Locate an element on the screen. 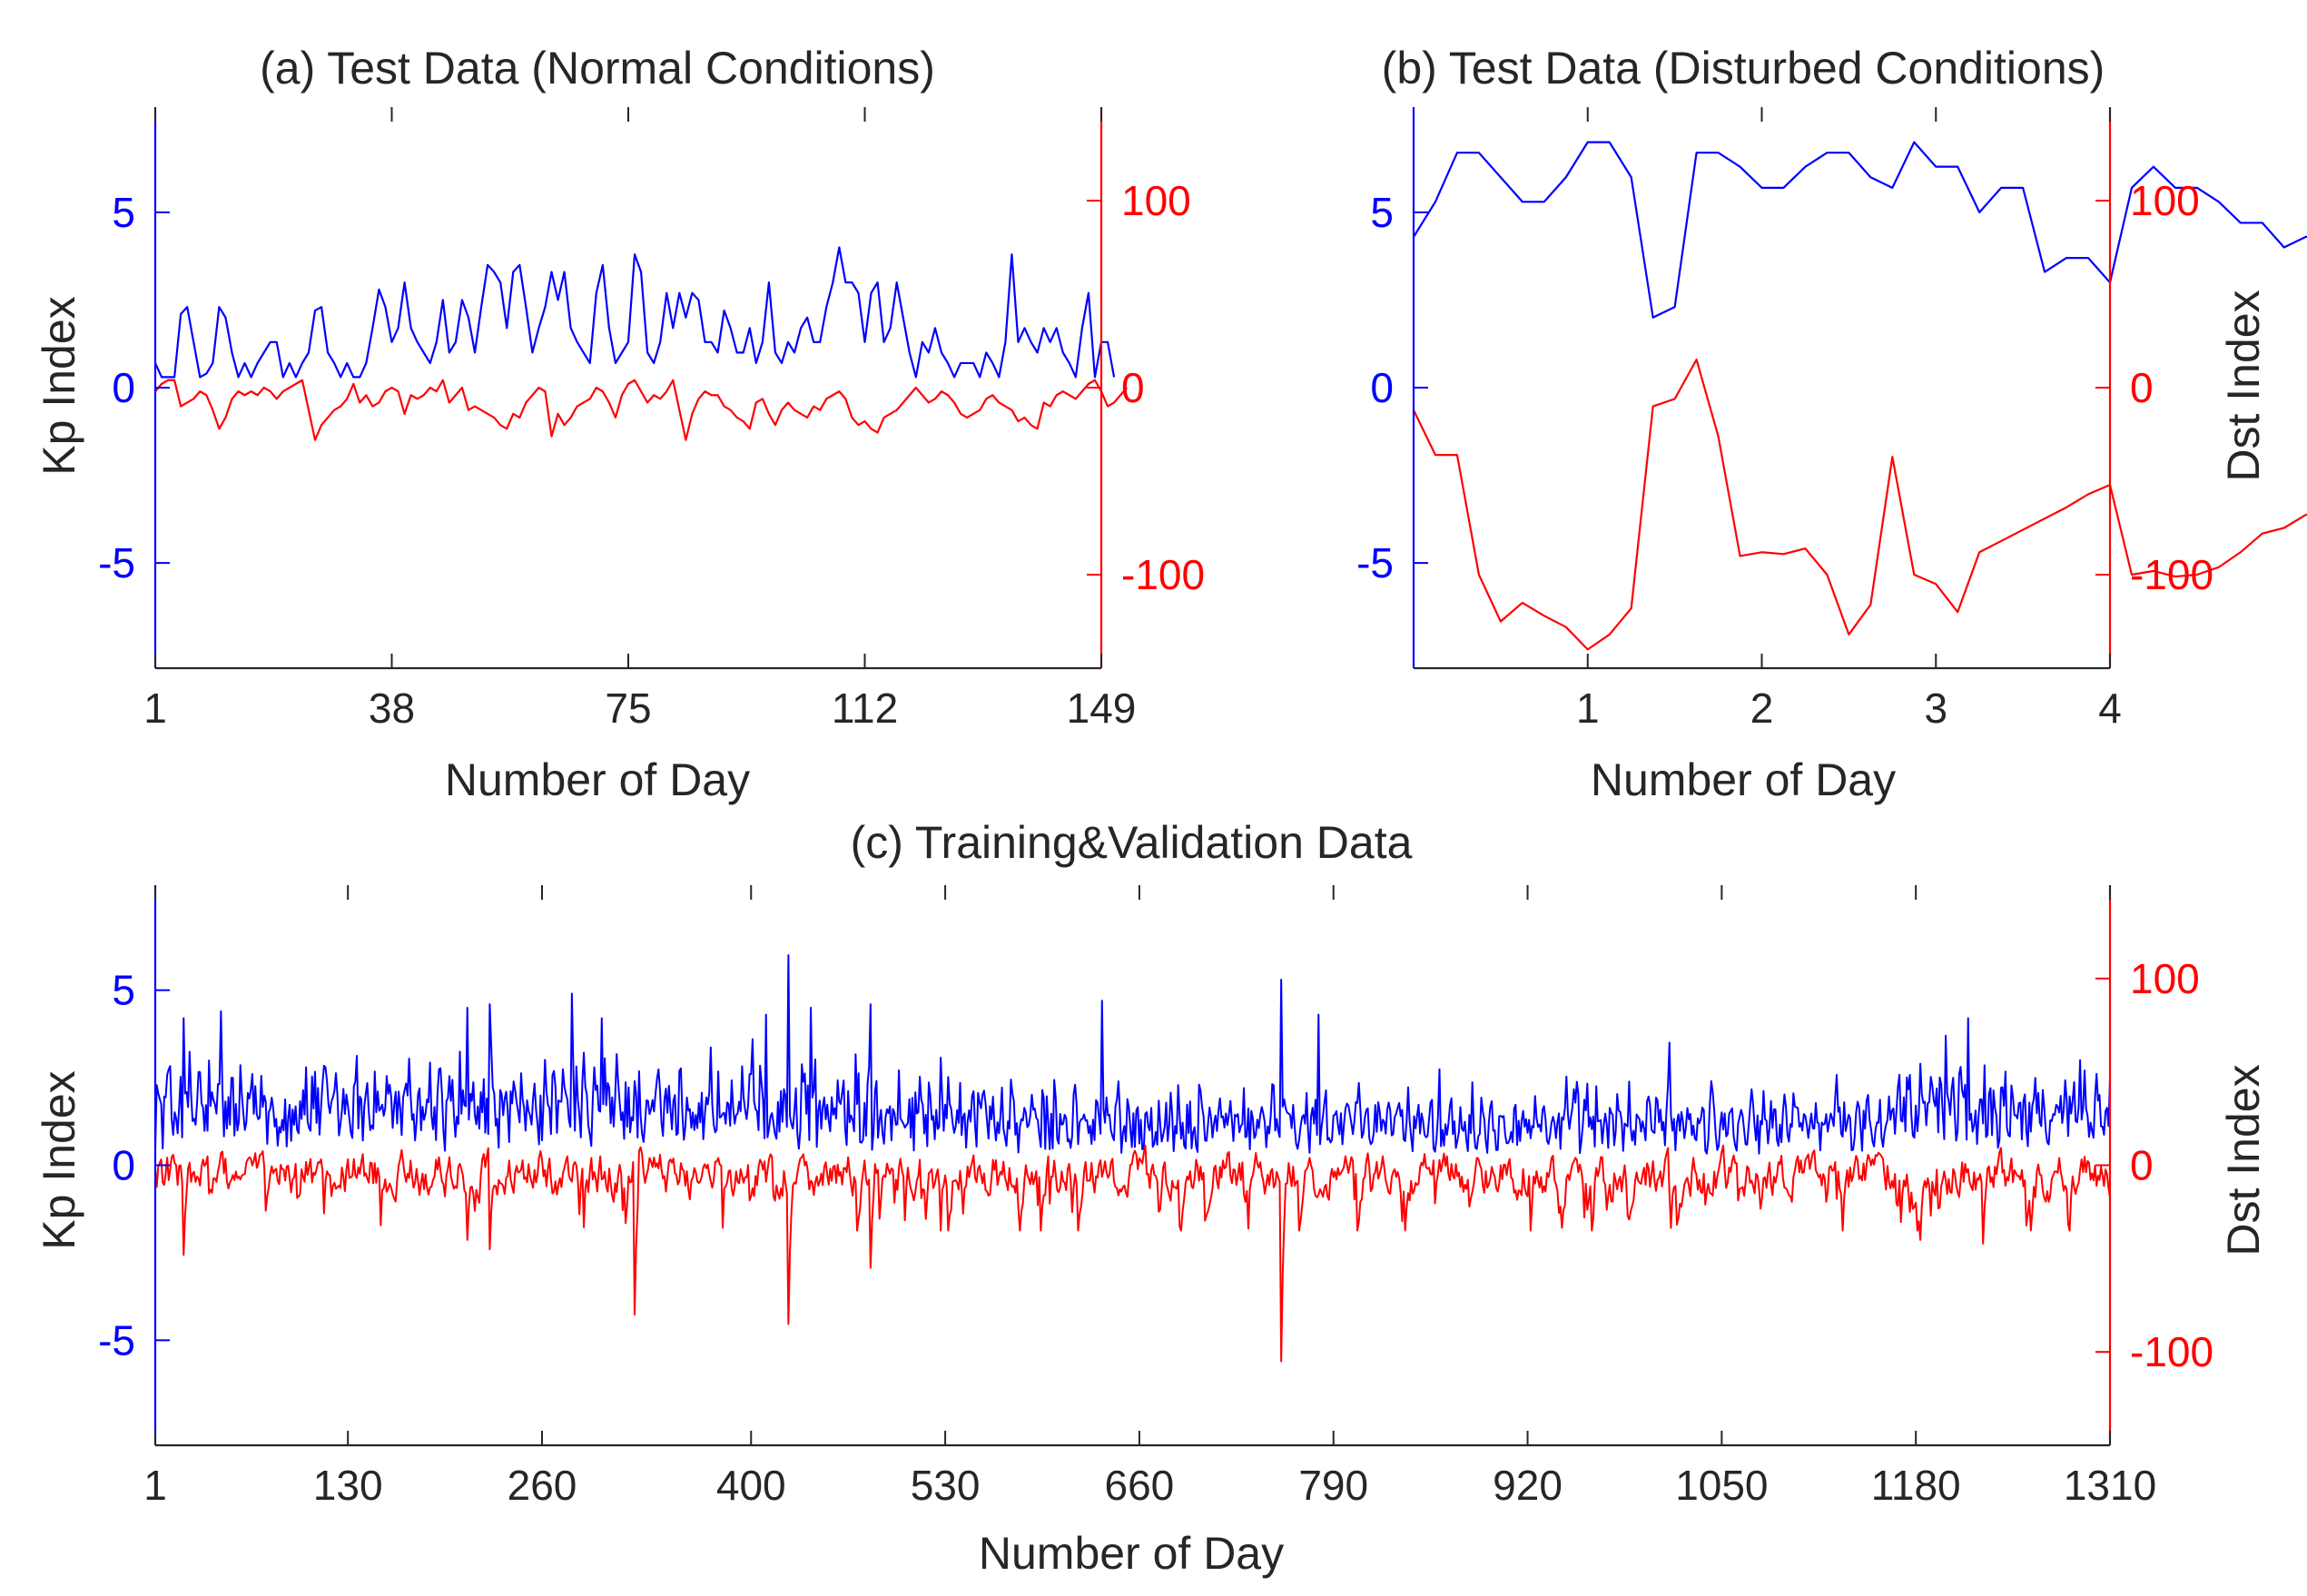 The height and width of the screenshot is (1596, 2307). x-tick-label: 400 is located at coordinates (751, 1485).